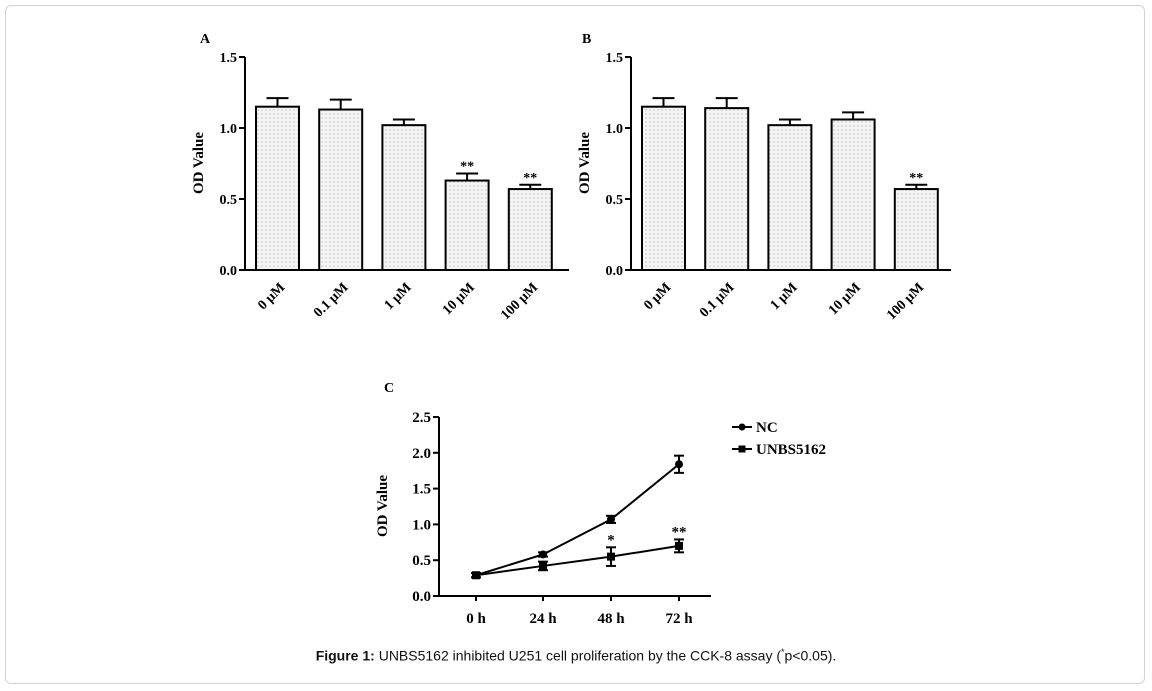 This screenshot has width=1152, height=691. I want to click on panel-a-xtick-label: 10 μM, so click(459, 299).